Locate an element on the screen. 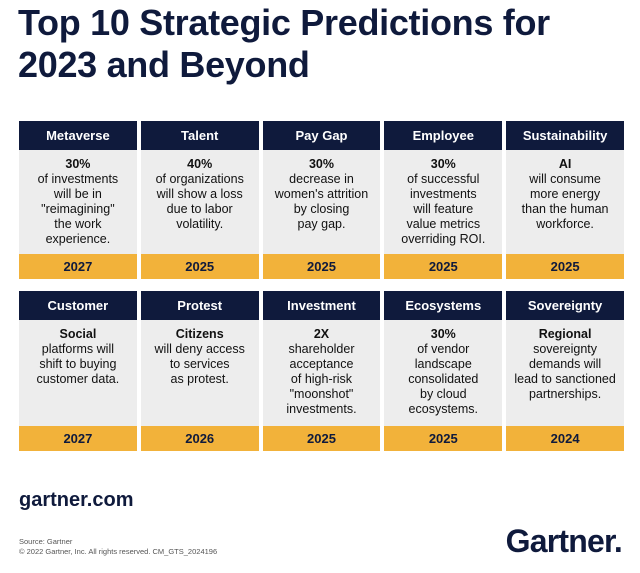  card-lead: Social is located at coordinates (78, 334).